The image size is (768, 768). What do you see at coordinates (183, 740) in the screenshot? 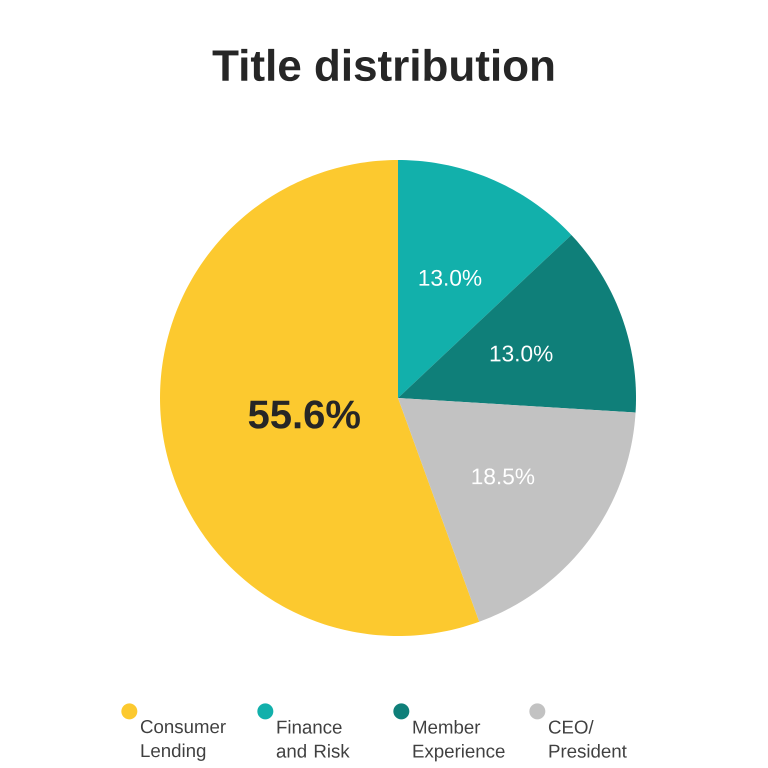
I see `legend-label: Consumer Lending` at bounding box center [183, 740].